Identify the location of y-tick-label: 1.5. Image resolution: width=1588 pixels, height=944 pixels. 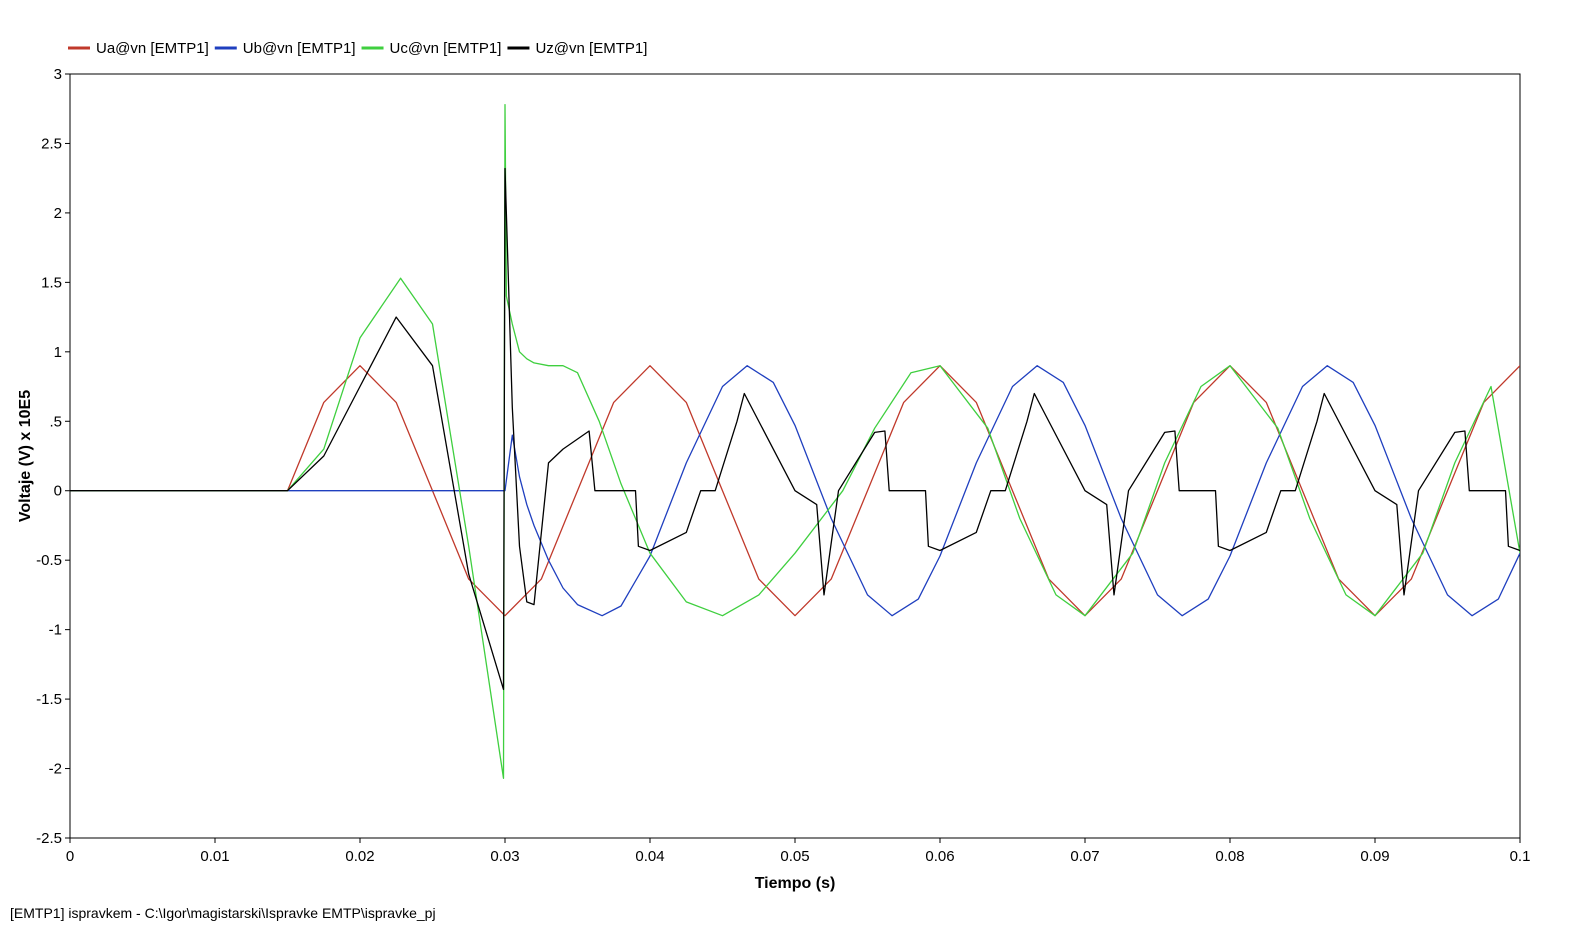
(51, 282).